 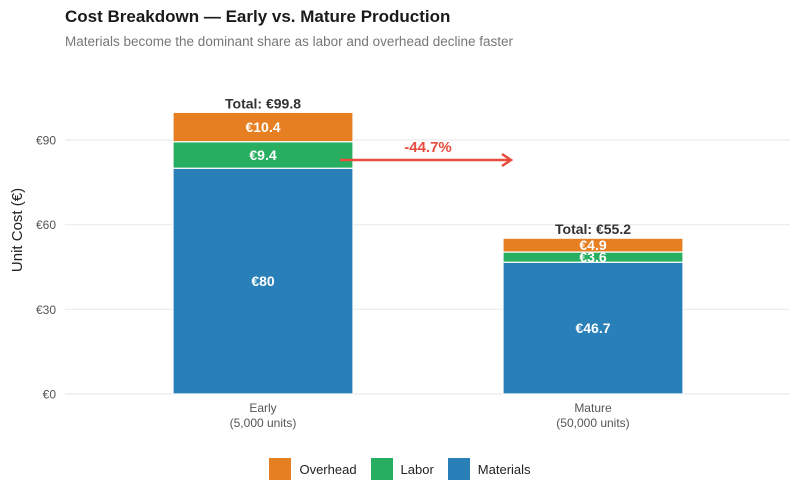 I want to click on legend-item-materials: Materials, so click(x=489, y=469).